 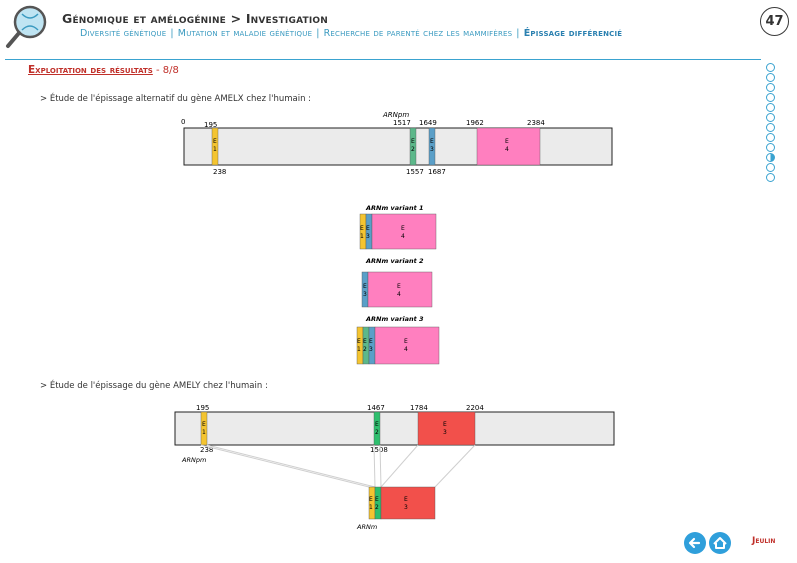 I want to click on progress-dot-current, so click(x=770, y=157).